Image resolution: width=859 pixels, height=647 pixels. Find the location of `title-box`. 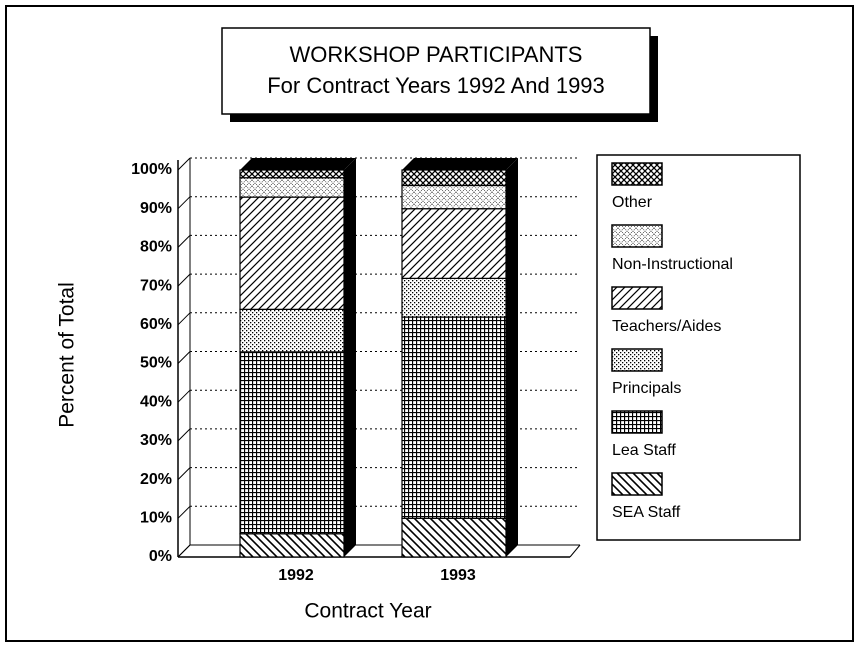

title-box is located at coordinates (436, 71).